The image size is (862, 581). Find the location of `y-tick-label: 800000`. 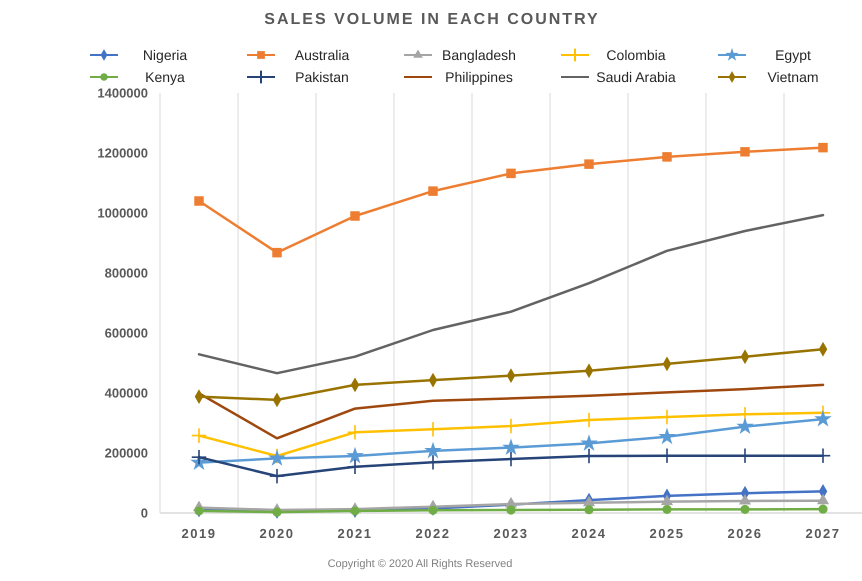

y-tick-label: 800000 is located at coordinates (126, 273).